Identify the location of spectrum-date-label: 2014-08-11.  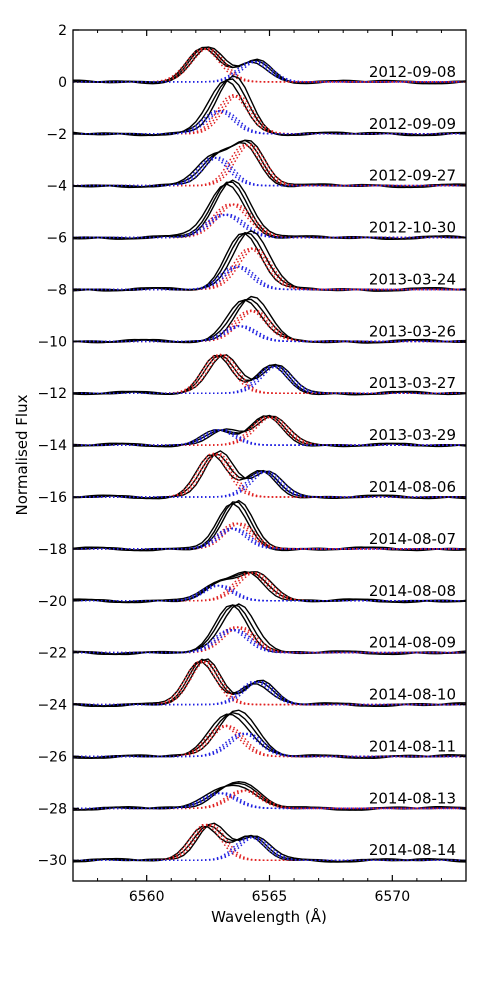
(412, 746).